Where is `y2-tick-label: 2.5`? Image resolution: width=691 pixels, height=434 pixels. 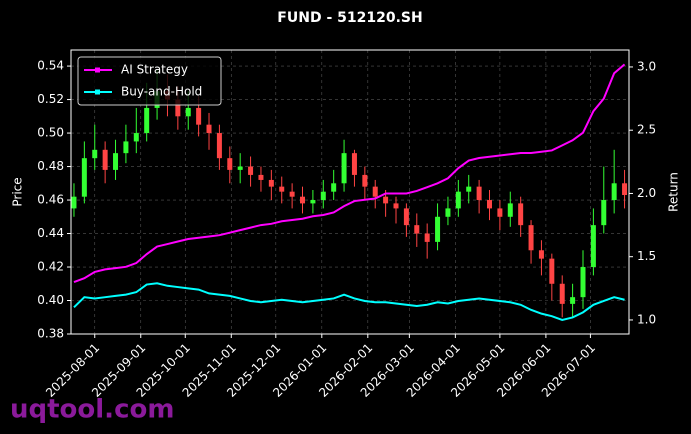
y2-tick-label: 2.5 is located at coordinates (646, 130).